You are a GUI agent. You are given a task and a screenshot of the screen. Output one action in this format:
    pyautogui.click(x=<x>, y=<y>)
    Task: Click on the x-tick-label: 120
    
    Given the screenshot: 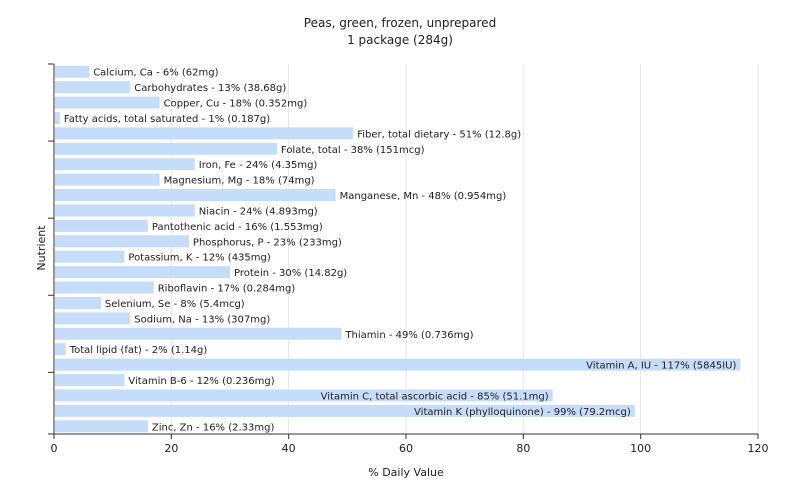 What is the action you would take?
    pyautogui.click(x=758, y=448)
    